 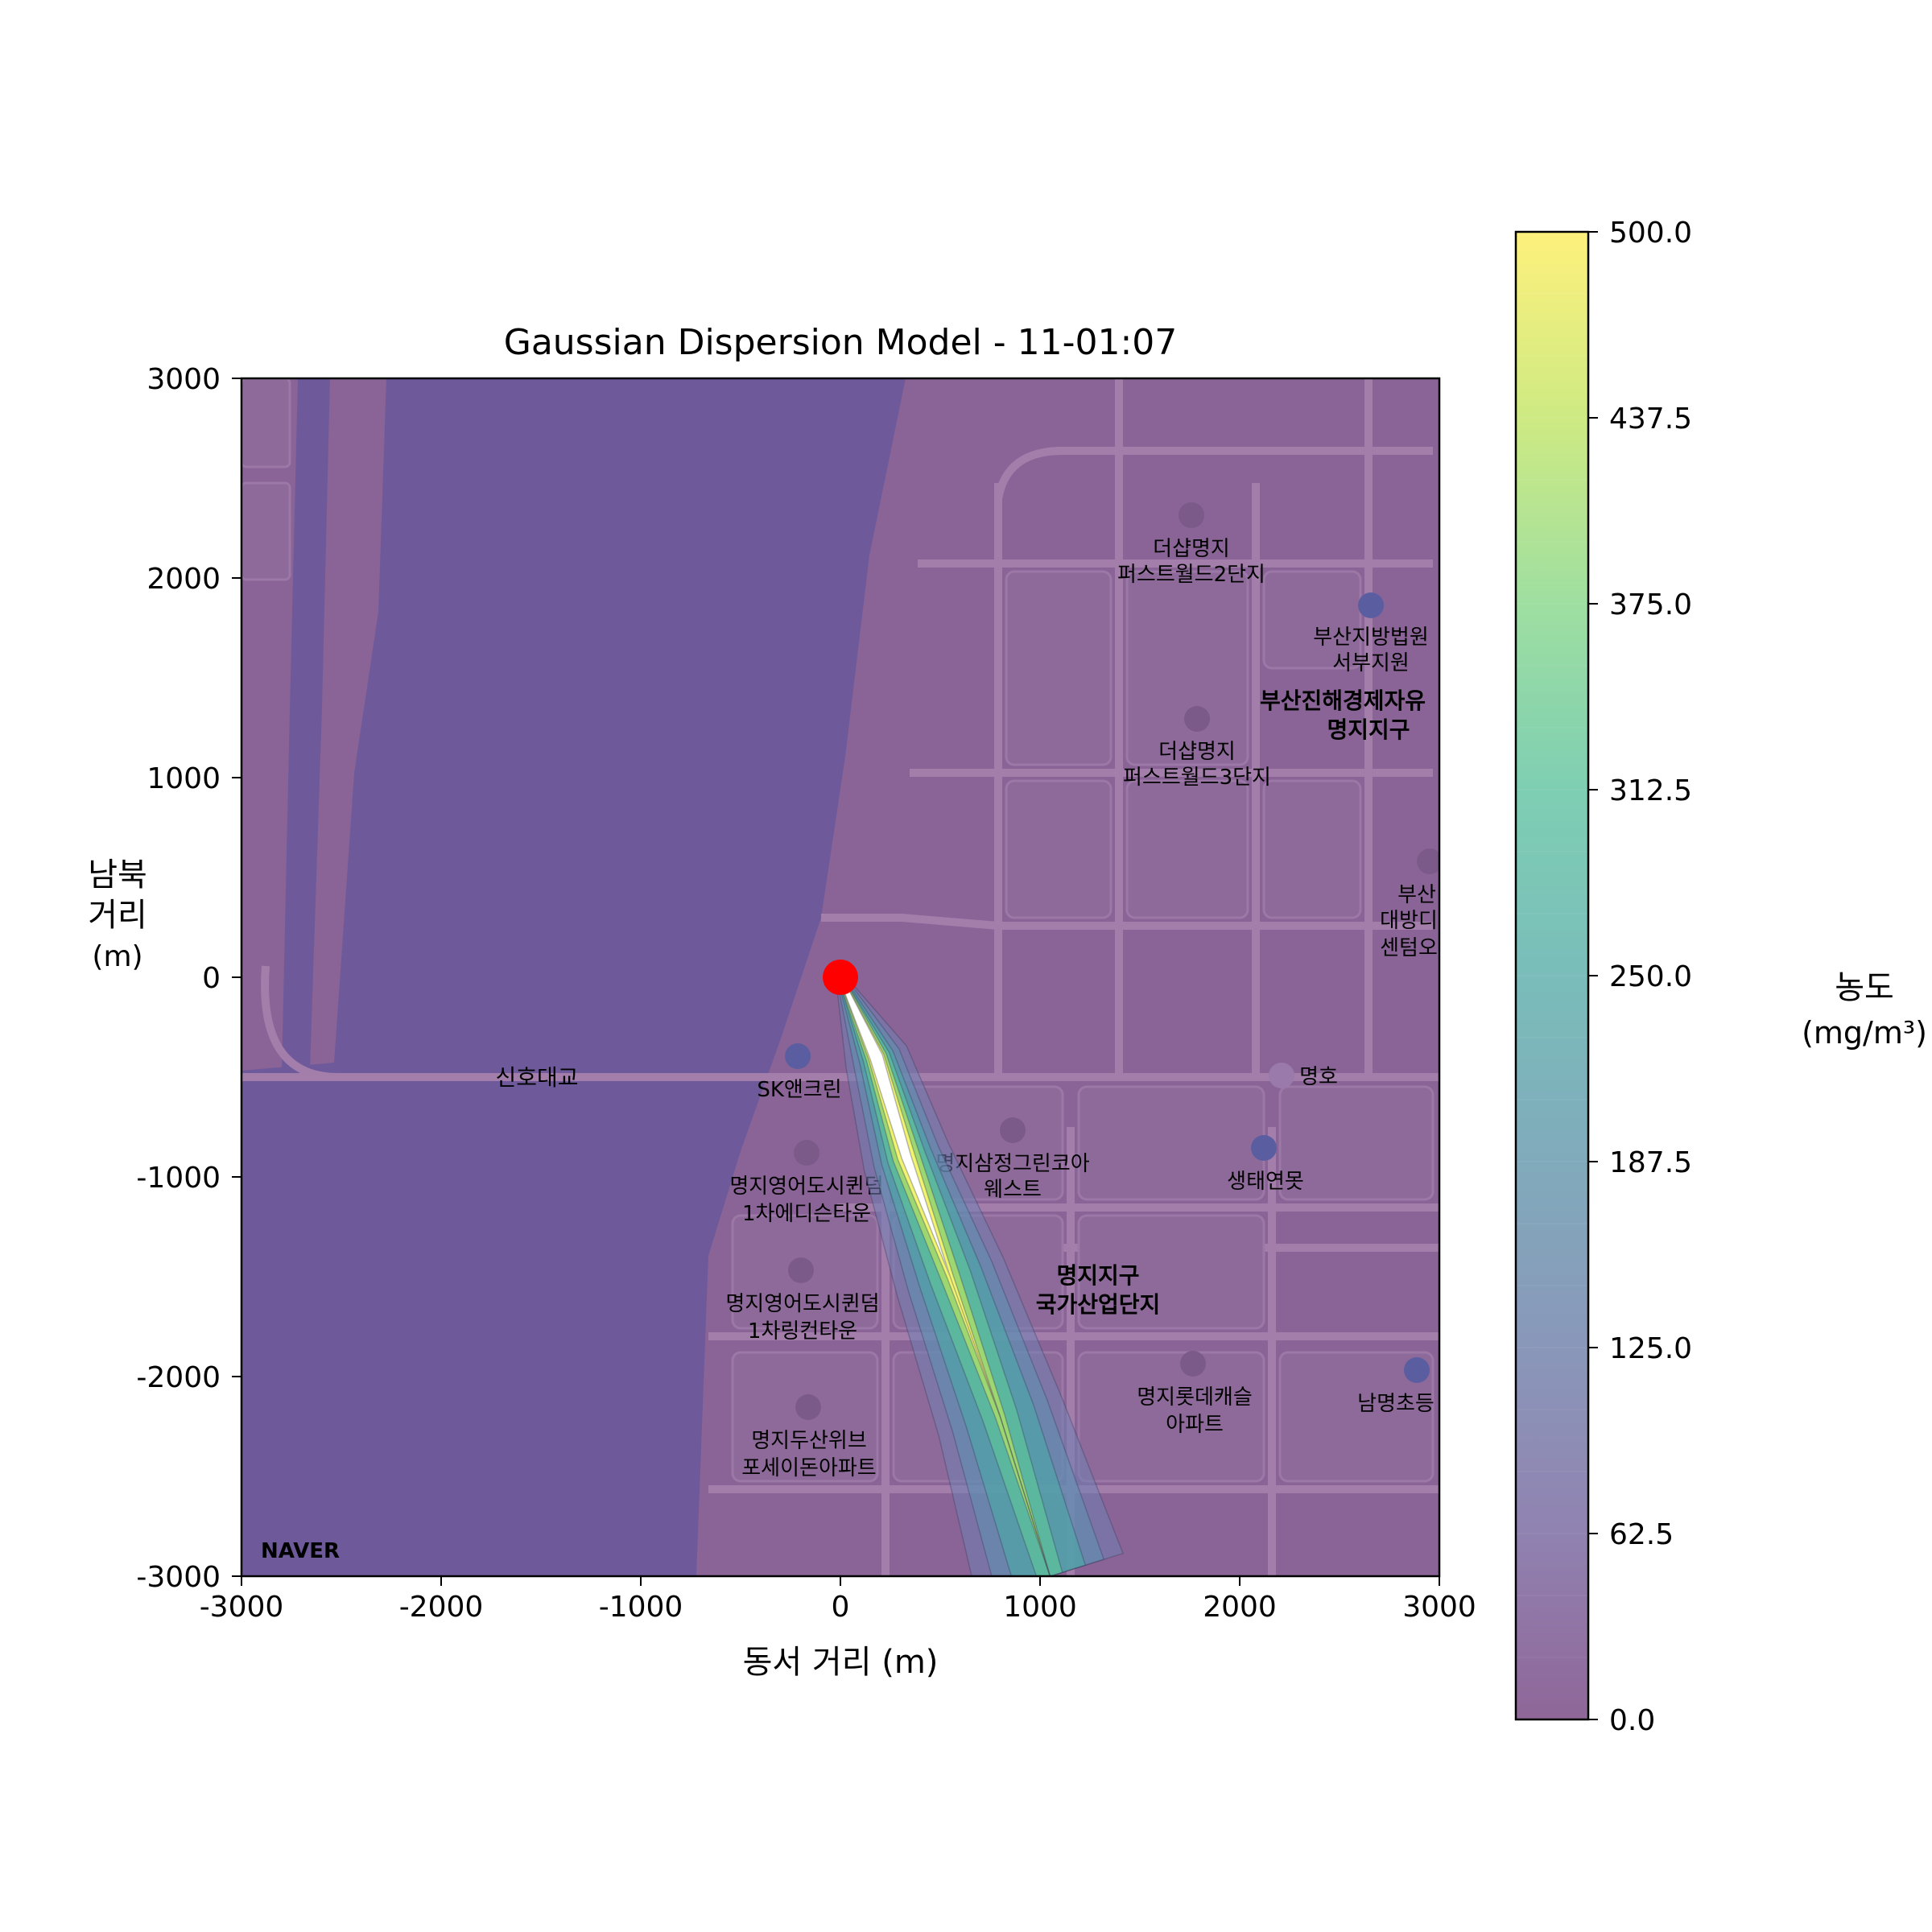 What do you see at coordinates (1417, 1370) in the screenshot?
I see `school-icon` at bounding box center [1417, 1370].